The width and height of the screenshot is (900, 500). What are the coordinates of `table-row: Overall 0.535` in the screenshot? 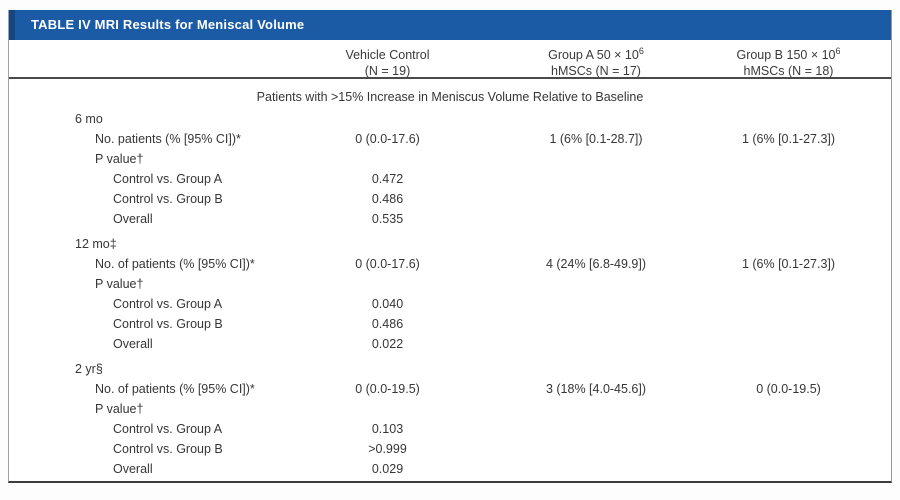 It's located at (450, 219).